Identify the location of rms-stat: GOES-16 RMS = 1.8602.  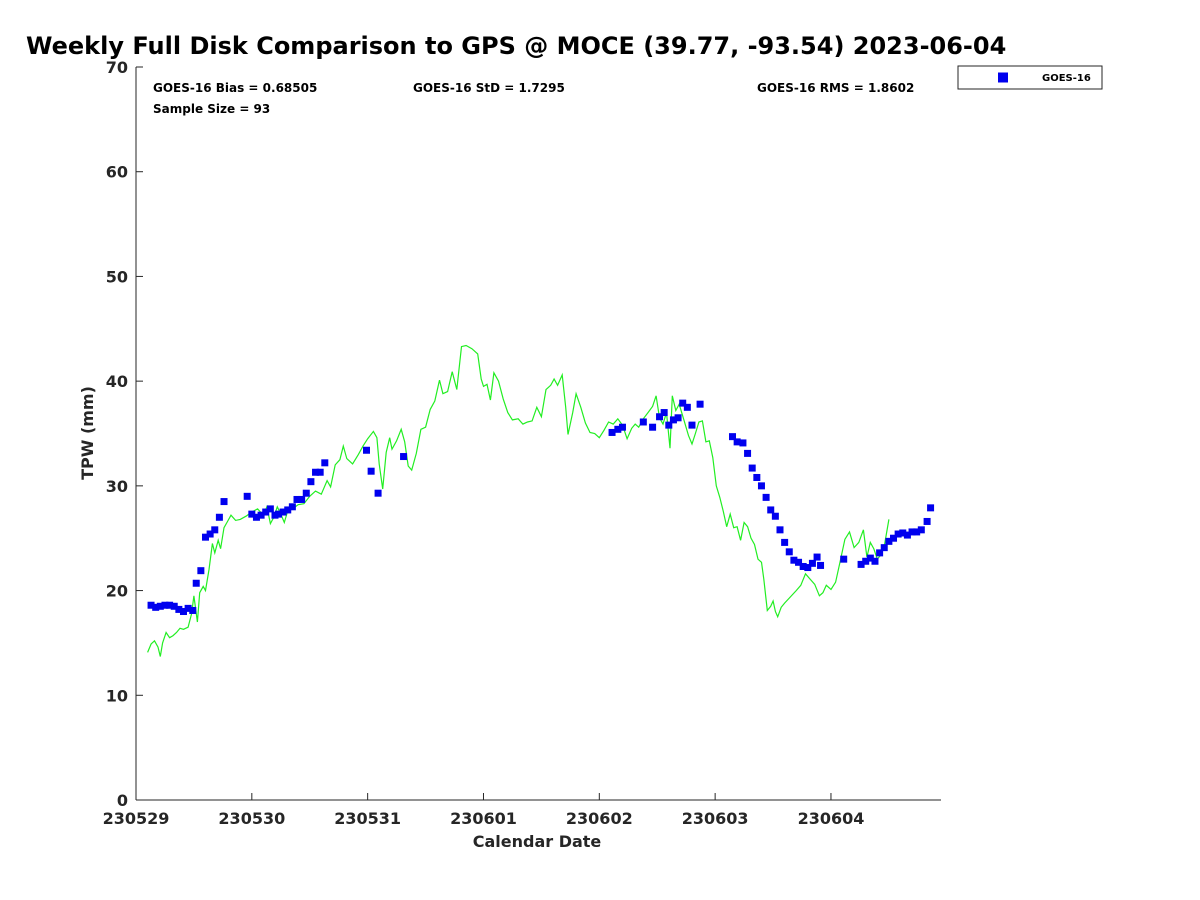
(835, 88).